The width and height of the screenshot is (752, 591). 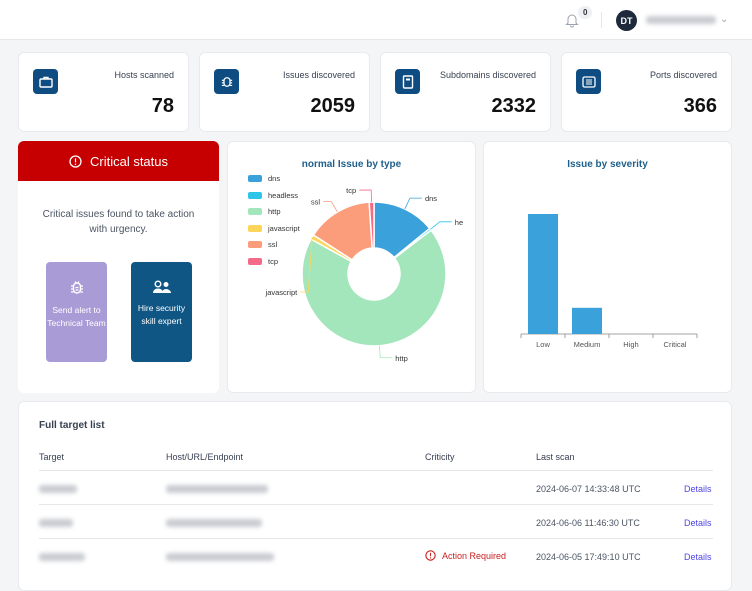 What do you see at coordinates (129, 161) in the screenshot?
I see `critical-status-title: Critical status` at bounding box center [129, 161].